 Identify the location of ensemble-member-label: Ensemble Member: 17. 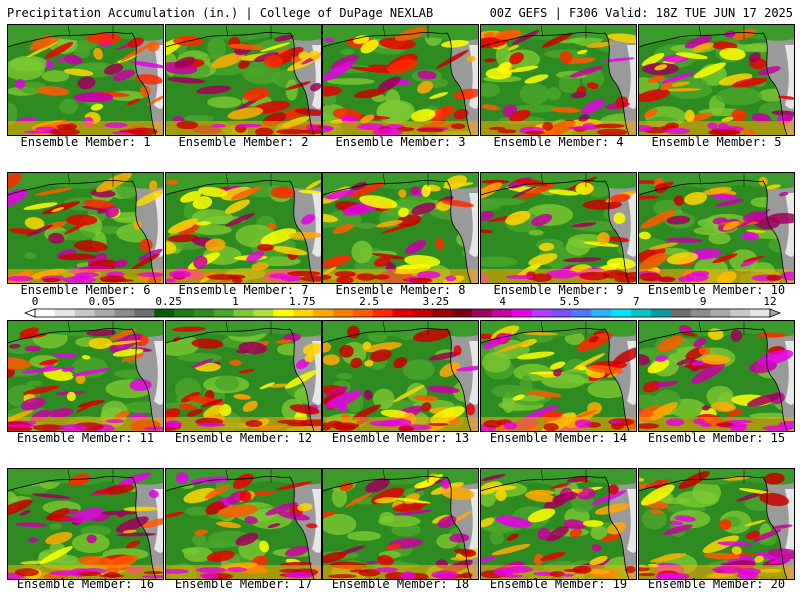
(243, 584).